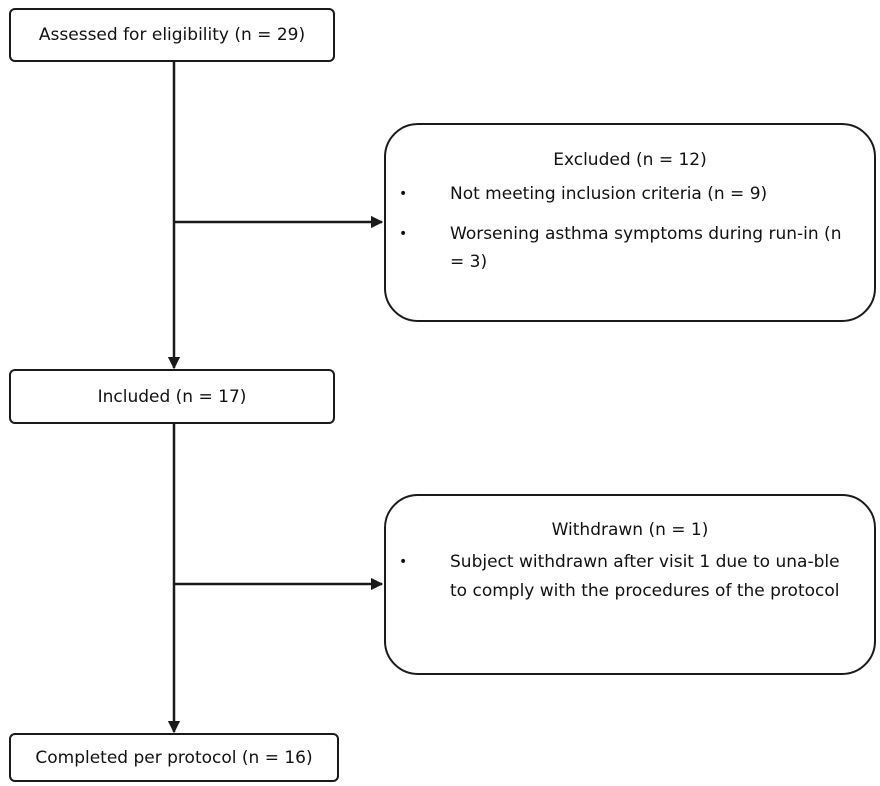 The height and width of the screenshot is (786, 880). I want to click on completed-box: Completed per protocol (n = 16), so click(174, 757).